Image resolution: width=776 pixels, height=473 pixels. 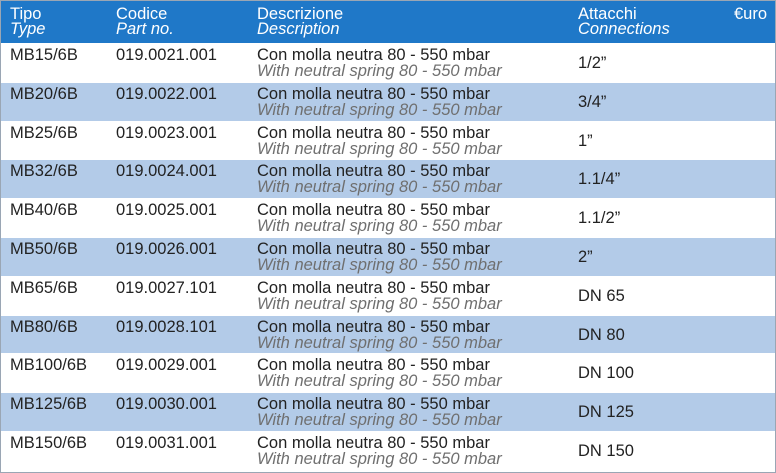 What do you see at coordinates (624, 29) in the screenshot?
I see `header-conn-en: Connections` at bounding box center [624, 29].